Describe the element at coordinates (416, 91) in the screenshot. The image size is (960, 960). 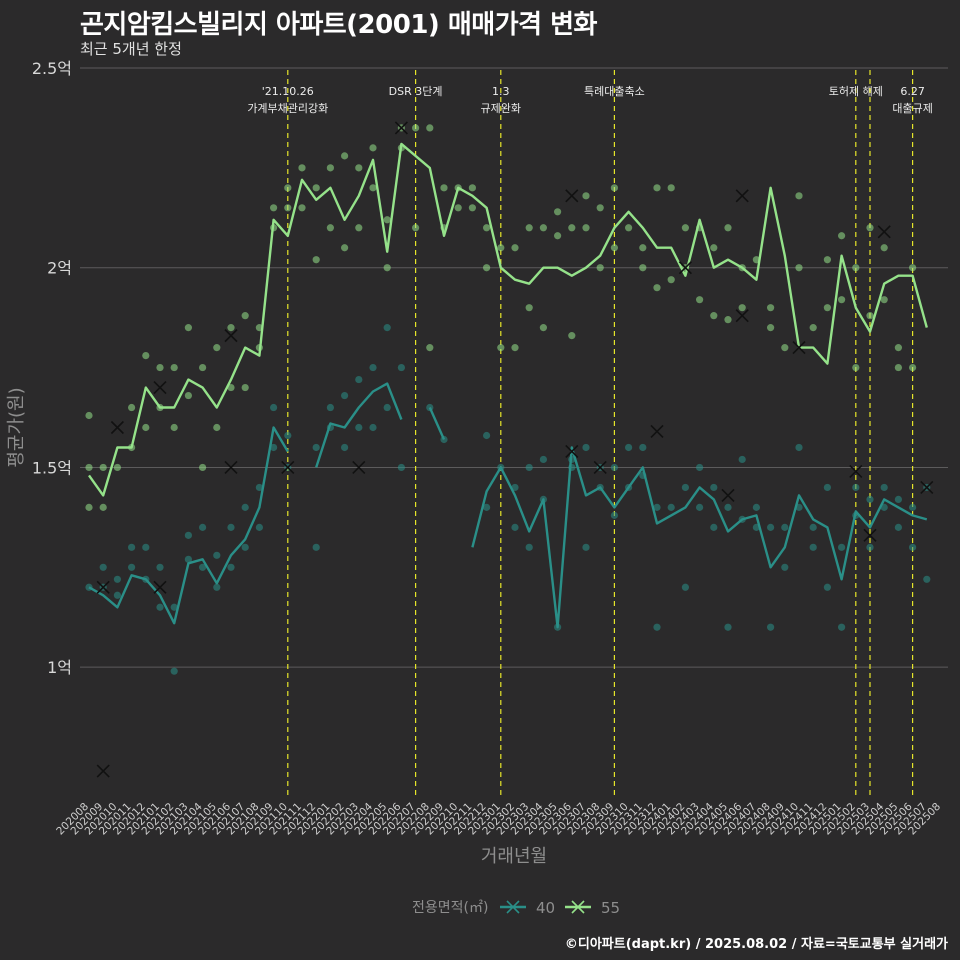
I see `event-label: DSR 3단계` at that location.